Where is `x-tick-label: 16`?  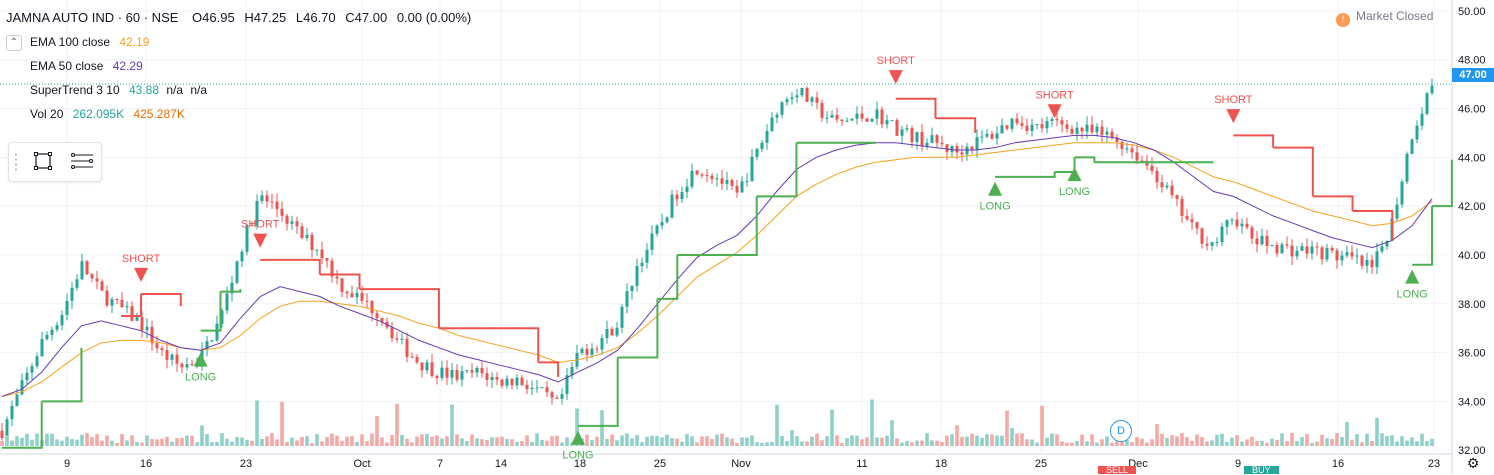
x-tick-label: 16 is located at coordinates (1338, 464).